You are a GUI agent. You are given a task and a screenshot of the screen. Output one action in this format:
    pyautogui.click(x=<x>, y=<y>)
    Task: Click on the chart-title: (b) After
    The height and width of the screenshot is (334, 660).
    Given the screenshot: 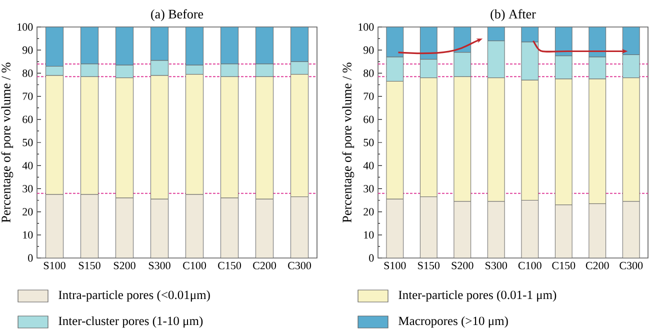 What is the action you would take?
    pyautogui.click(x=513, y=15)
    